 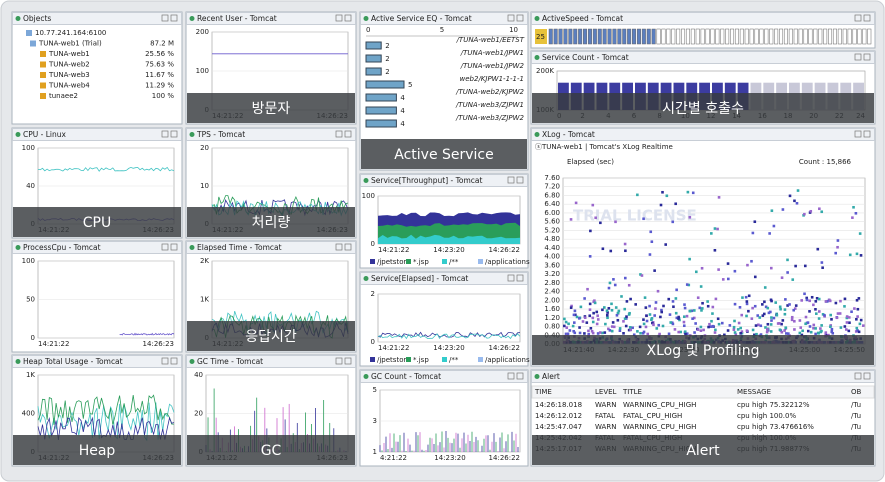 What do you see at coordinates (652, 416) in the screenshot?
I see `cell: FATAL_CPU_HIGH` at bounding box center [652, 416].